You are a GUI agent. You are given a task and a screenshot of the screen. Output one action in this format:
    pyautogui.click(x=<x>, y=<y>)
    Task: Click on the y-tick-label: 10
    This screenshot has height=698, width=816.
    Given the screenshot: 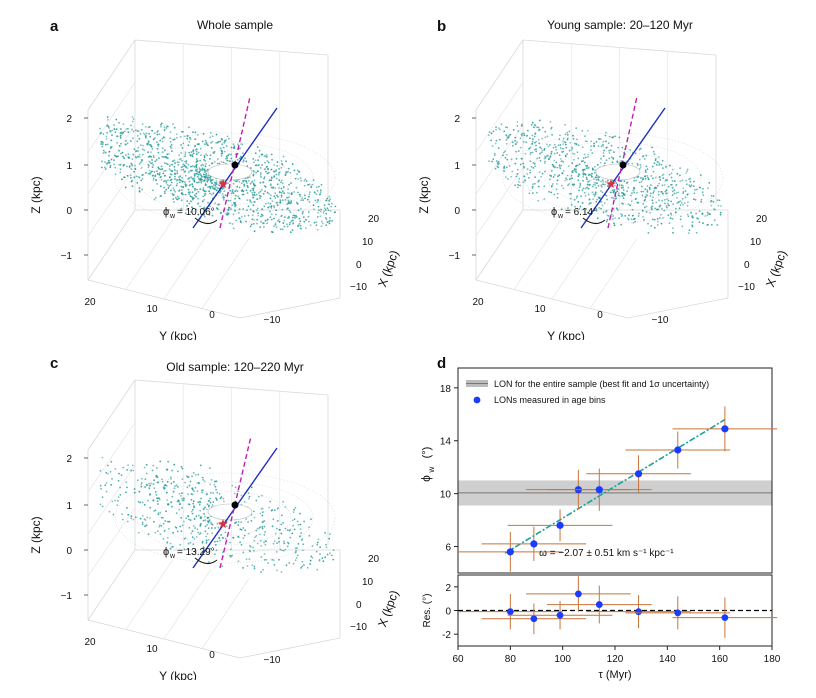 What is the action you would take?
    pyautogui.click(x=152, y=649)
    